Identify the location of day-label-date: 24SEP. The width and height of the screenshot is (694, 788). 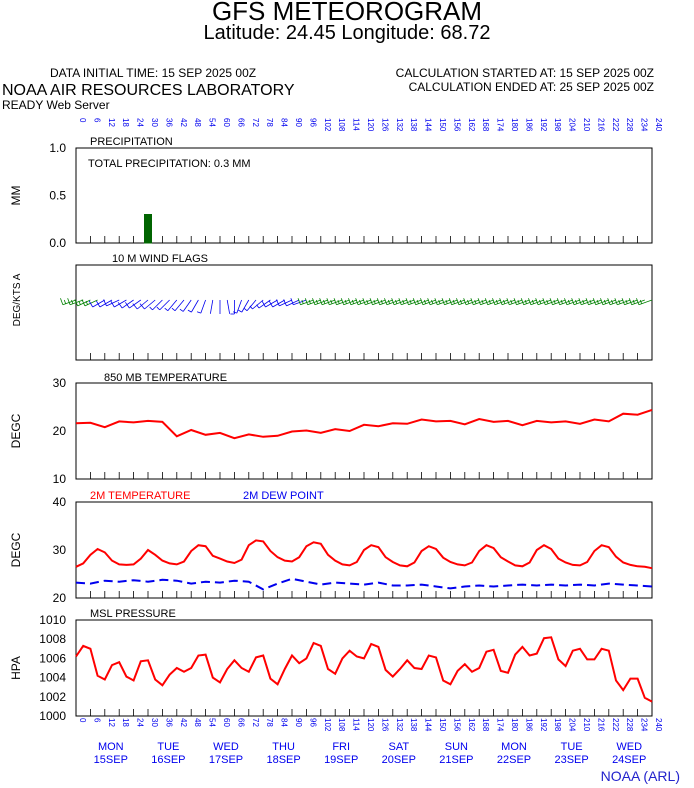
(629, 760).